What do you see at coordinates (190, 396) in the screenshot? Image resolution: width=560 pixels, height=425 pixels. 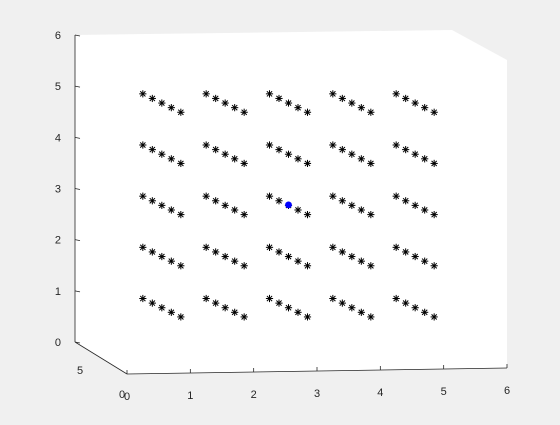 I see `x-tick-label: 1` at bounding box center [190, 396].